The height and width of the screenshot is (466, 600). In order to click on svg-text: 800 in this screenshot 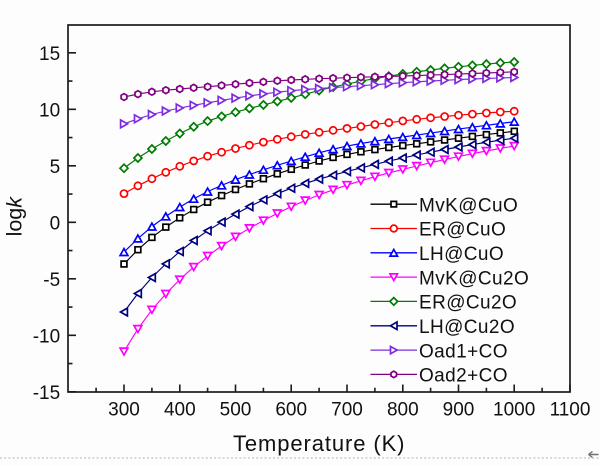, I will do `click(403, 410)`.